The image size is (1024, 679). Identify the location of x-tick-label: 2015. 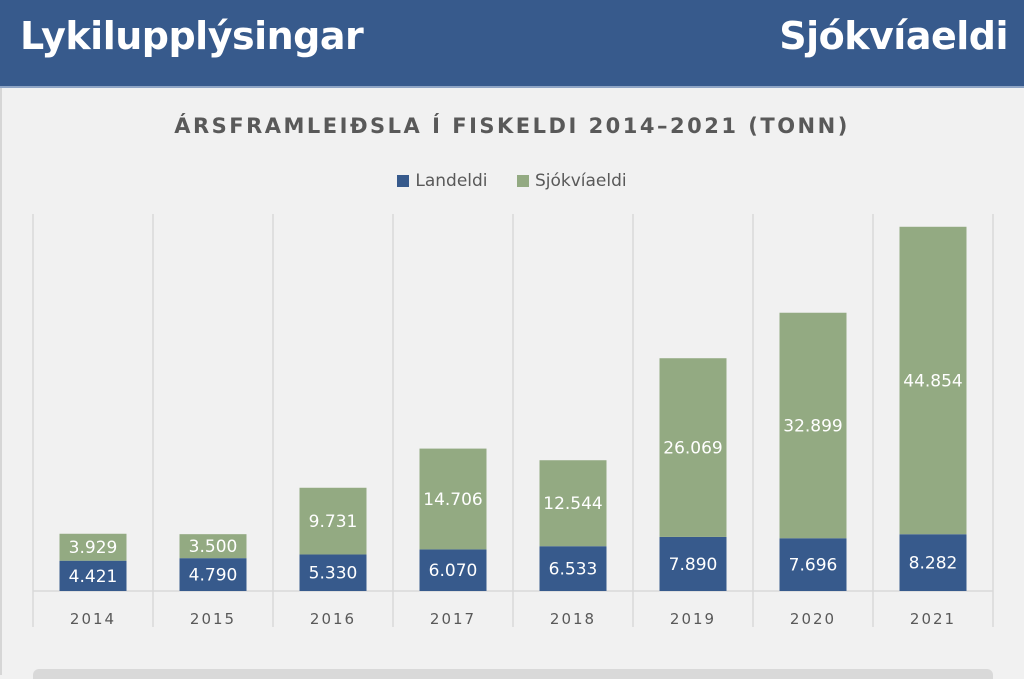
(213, 619).